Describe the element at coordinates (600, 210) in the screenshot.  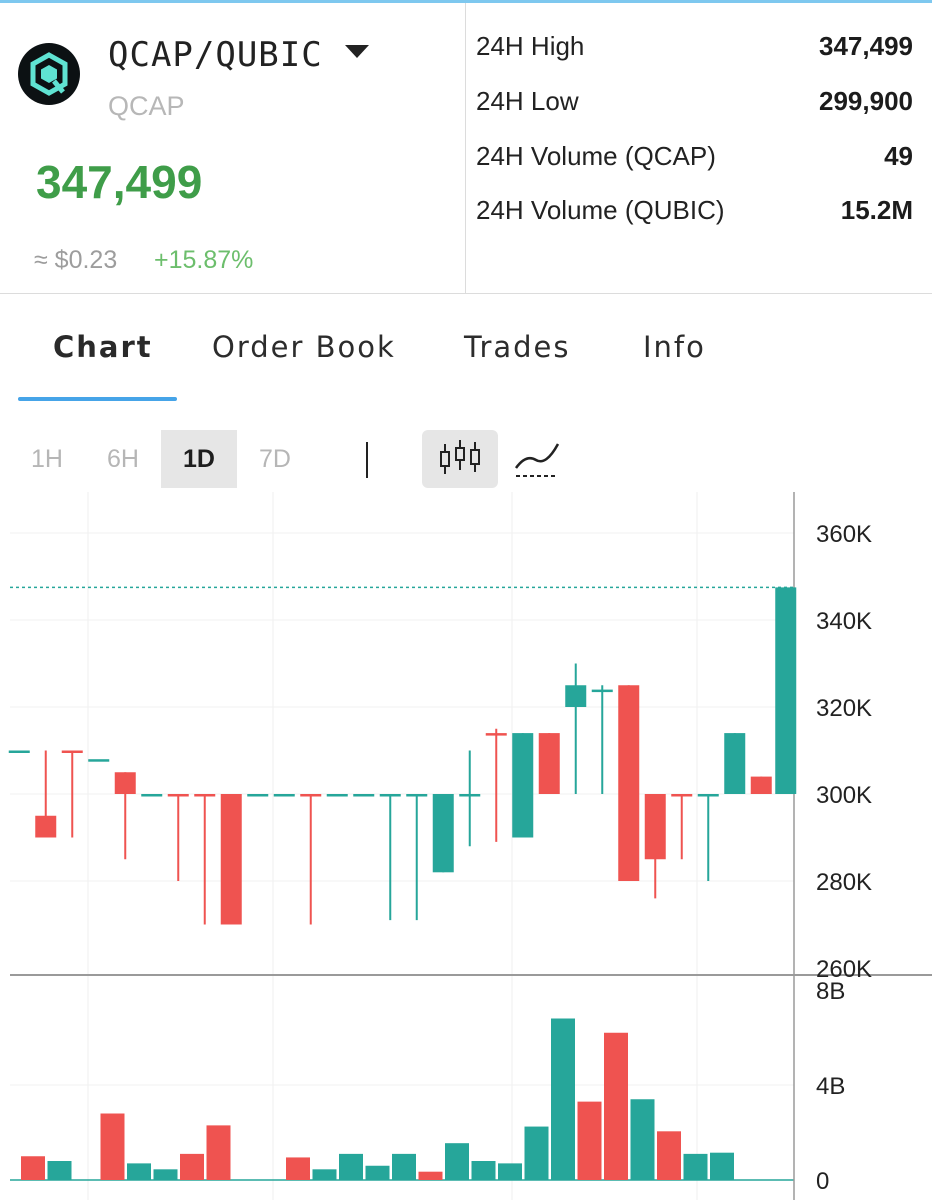
I see `stat-label: 24H Volume (QUBIC)` at that location.